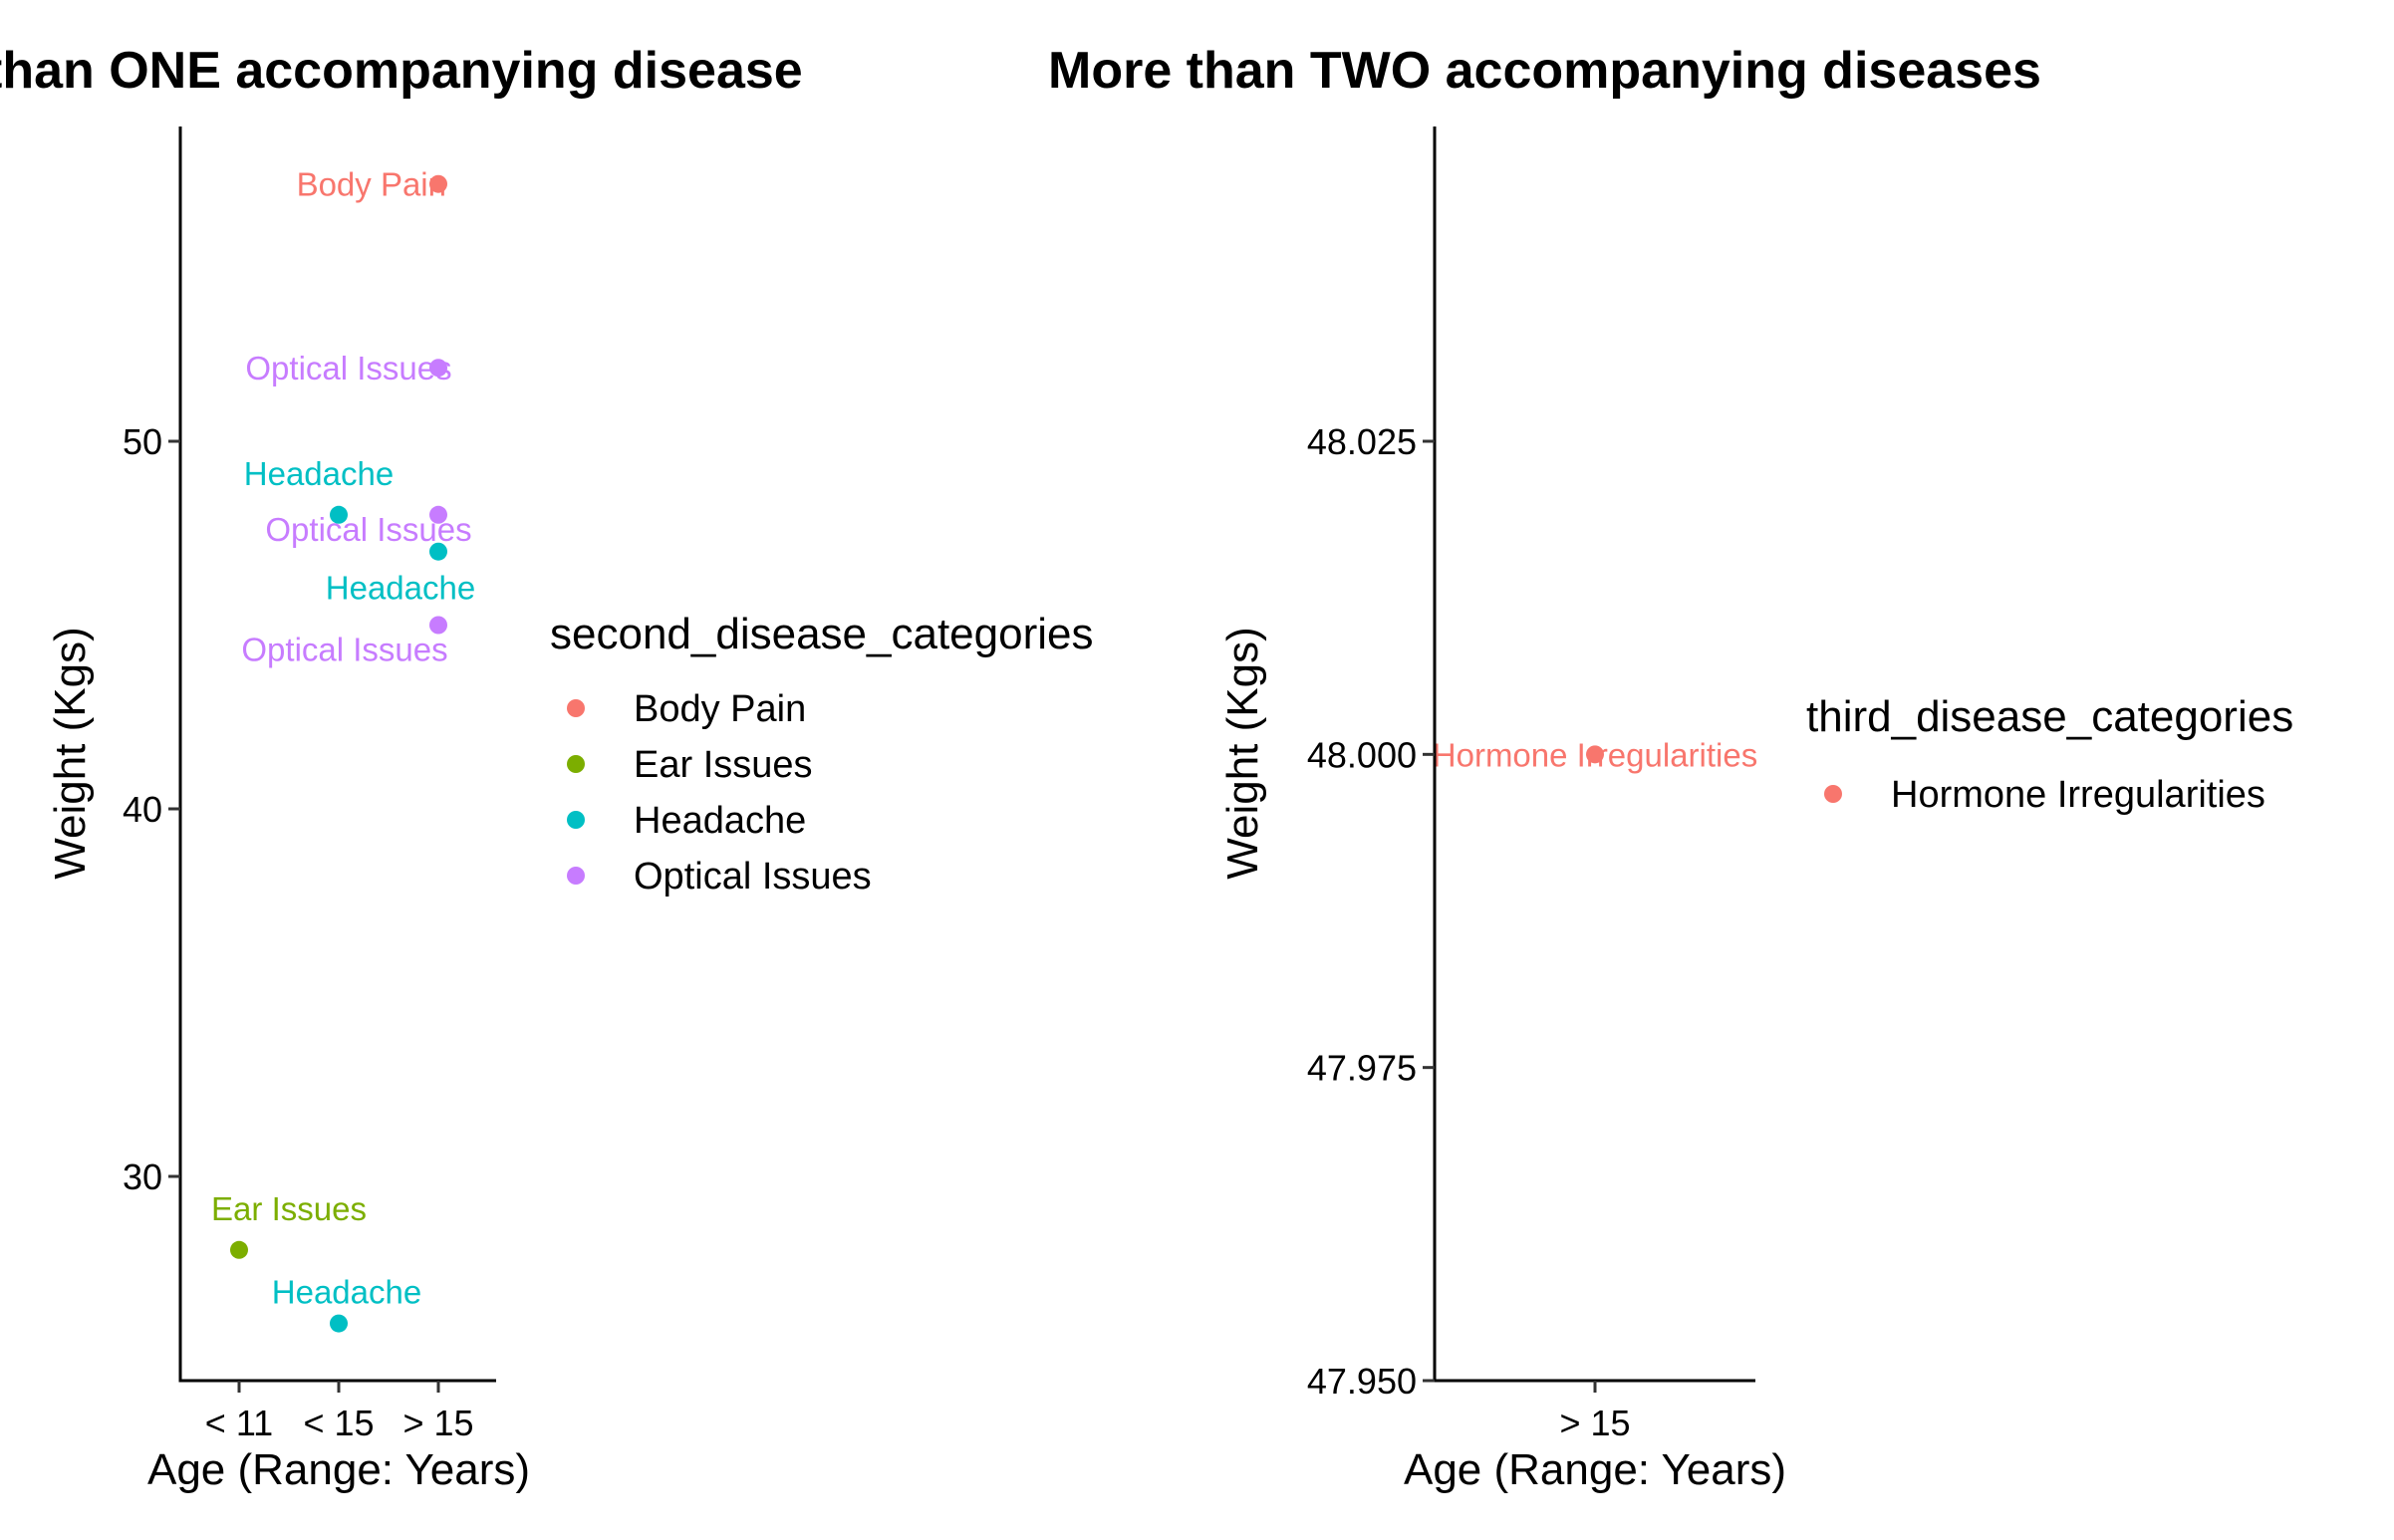 This screenshot has width=2394, height=1540. What do you see at coordinates (338, 1469) in the screenshot?
I see `panel-1-x-axis-title: Age (Range: Years)` at bounding box center [338, 1469].